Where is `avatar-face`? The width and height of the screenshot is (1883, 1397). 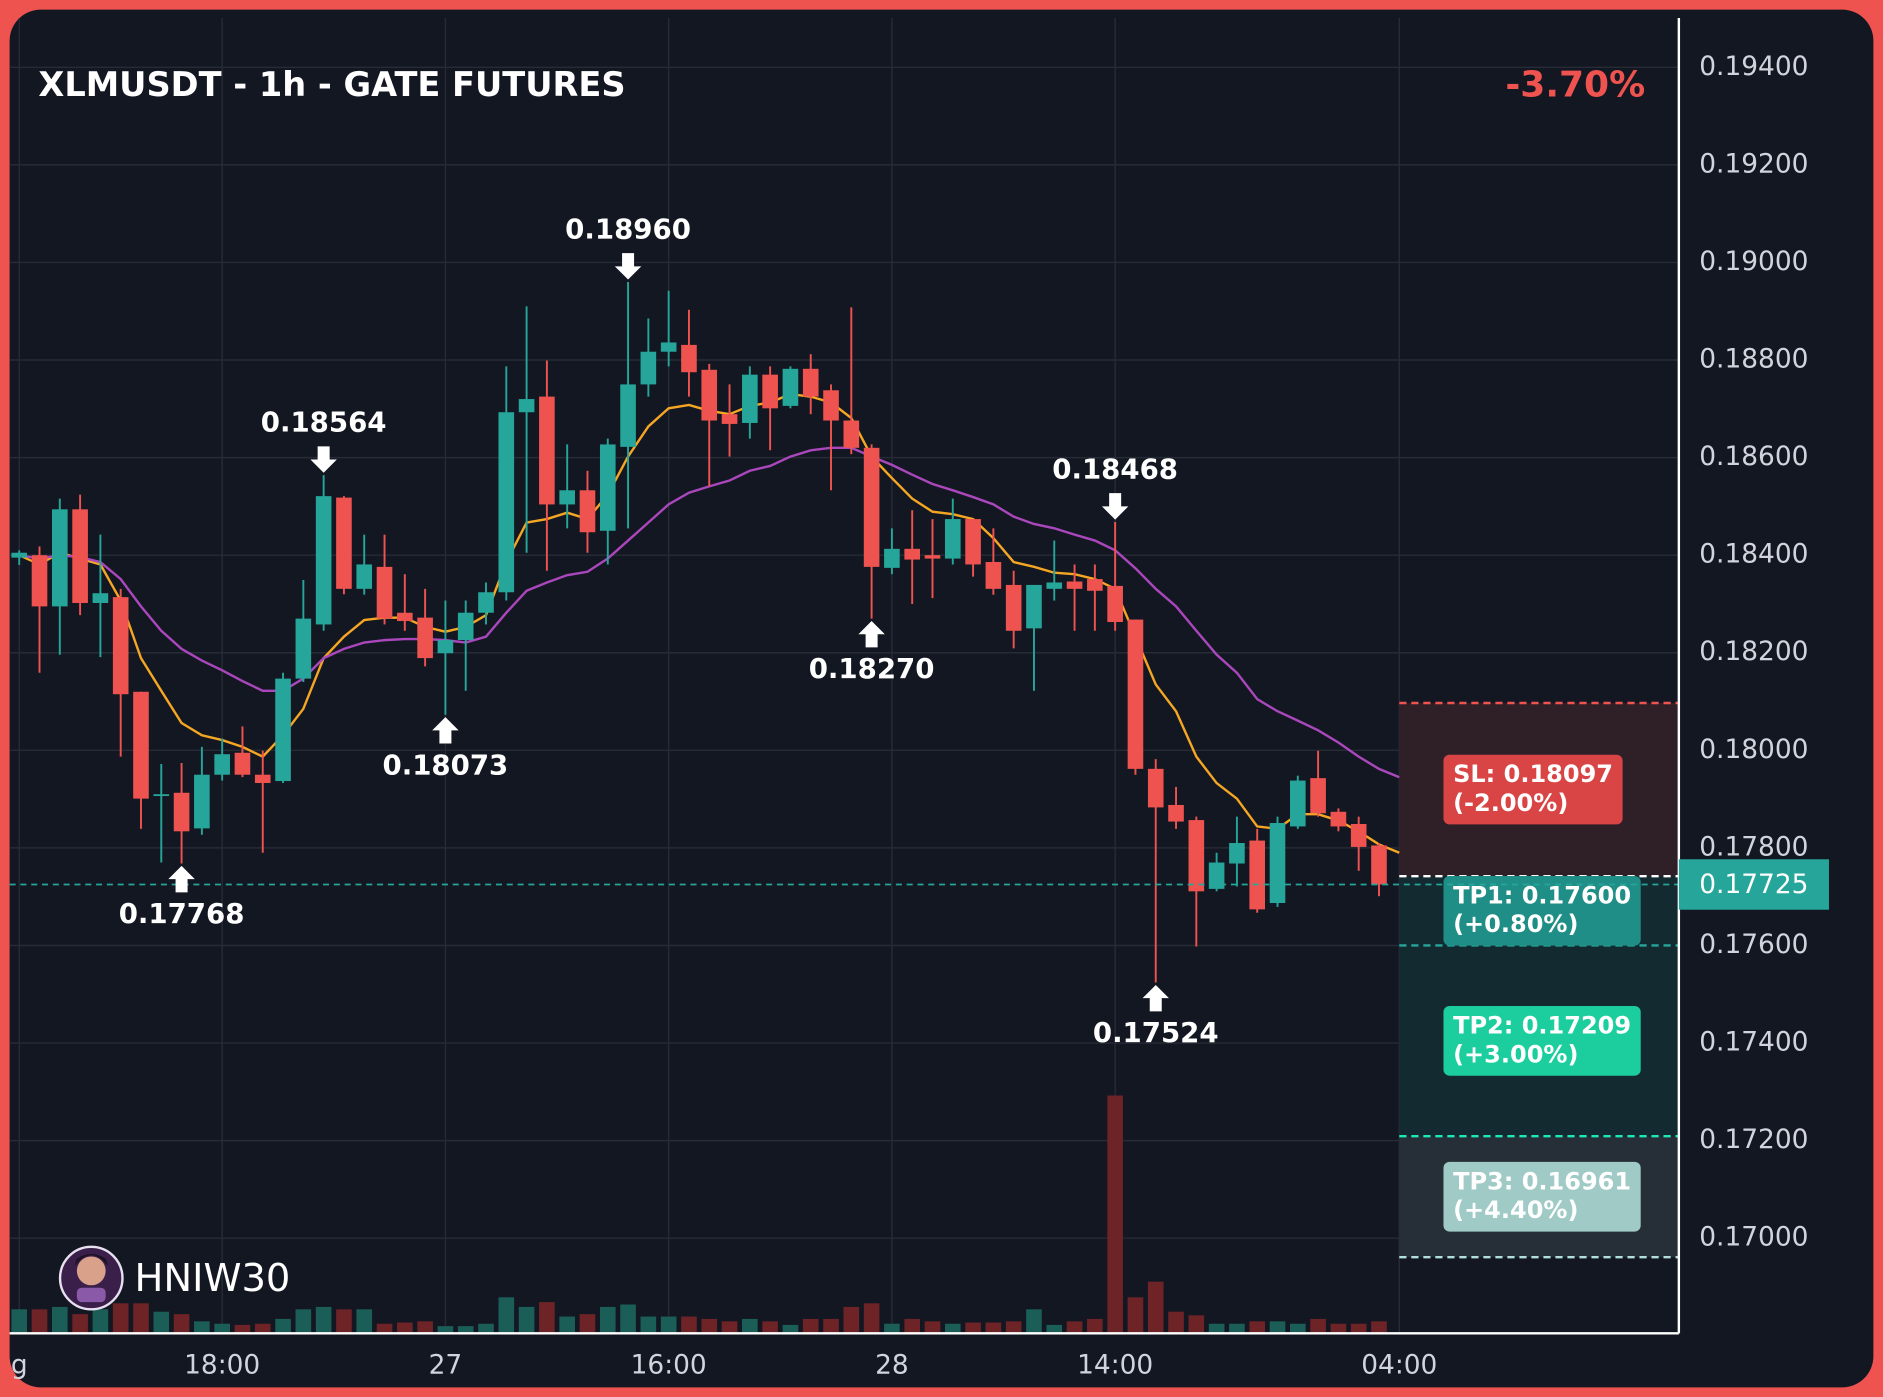
avatar-face is located at coordinates (91, 1271).